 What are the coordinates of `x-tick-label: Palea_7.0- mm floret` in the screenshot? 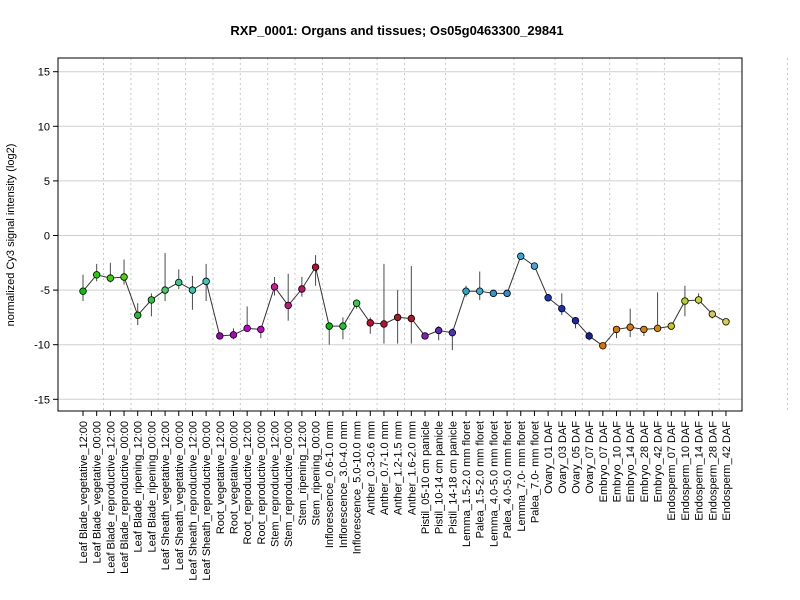 It's located at (535, 472).